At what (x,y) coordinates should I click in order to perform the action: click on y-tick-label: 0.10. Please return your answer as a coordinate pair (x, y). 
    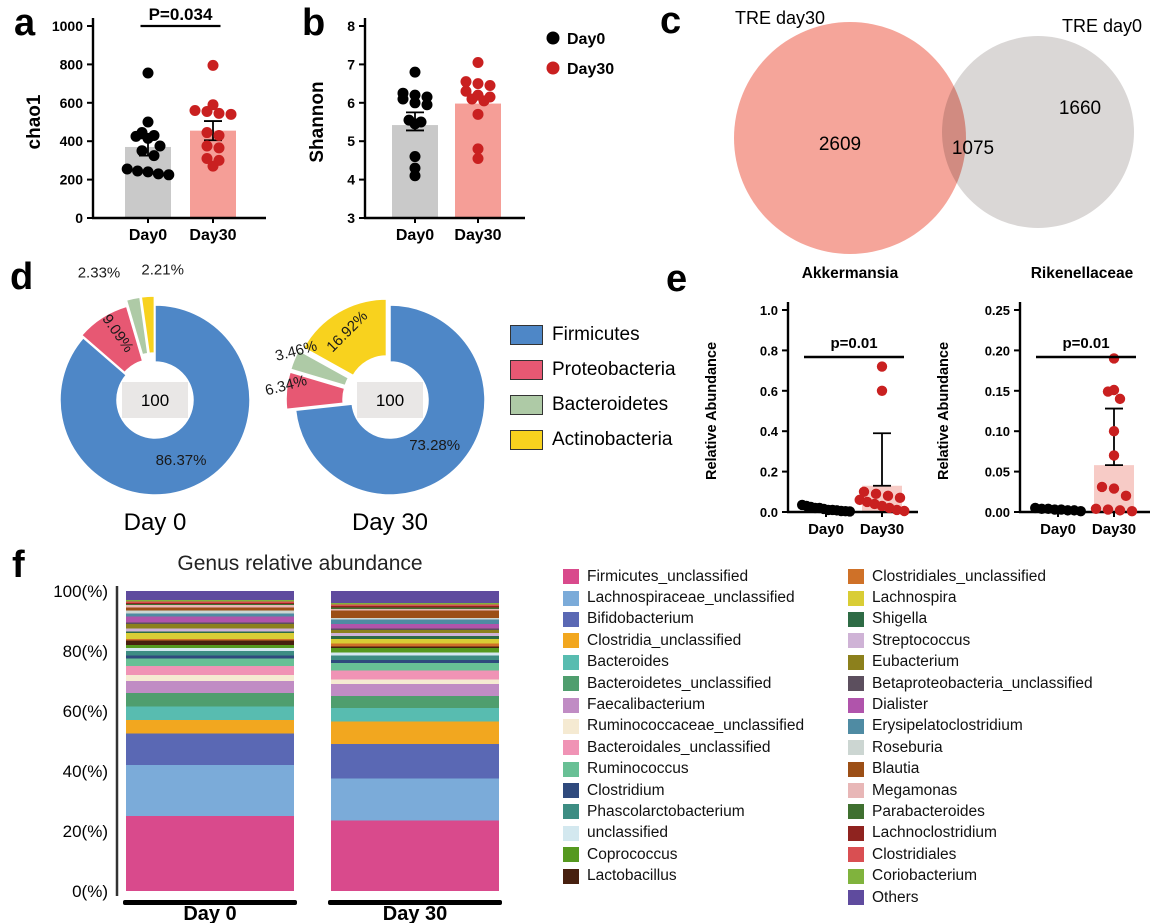
    Looking at the image, I should click on (997, 431).